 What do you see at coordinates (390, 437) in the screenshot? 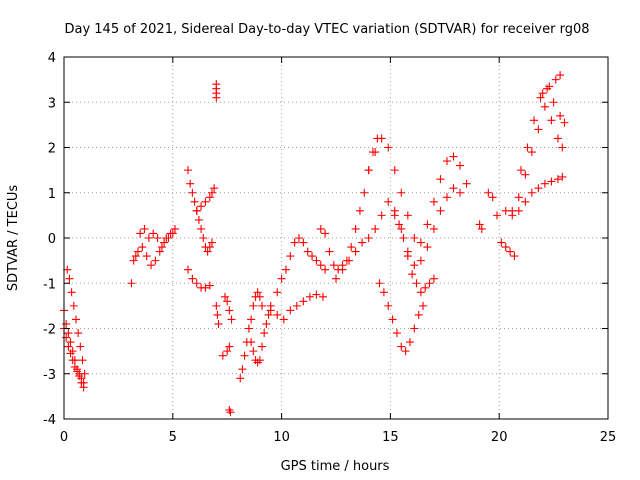
I see `x-tick-label: 15` at bounding box center [390, 437].